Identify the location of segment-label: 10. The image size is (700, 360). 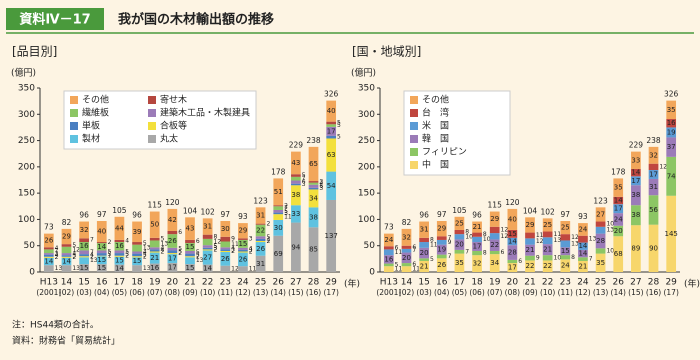
(558, 257).